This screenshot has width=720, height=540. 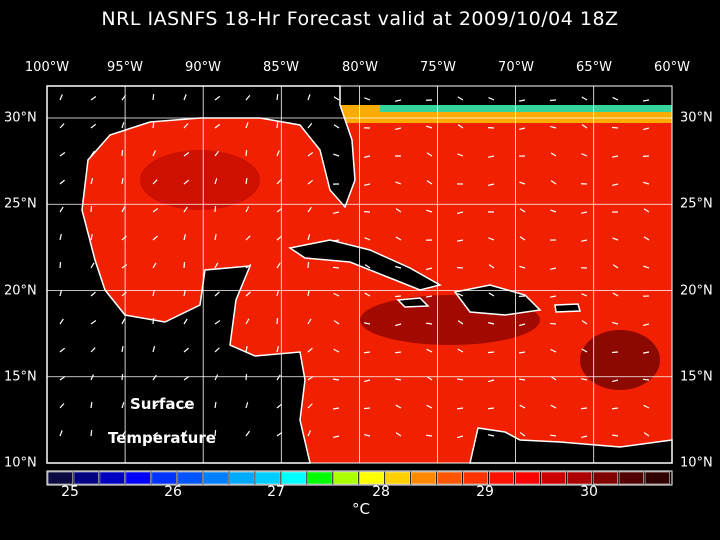 What do you see at coordinates (20, 118) in the screenshot?
I see `lat-label-left: 30°N` at bounding box center [20, 118].